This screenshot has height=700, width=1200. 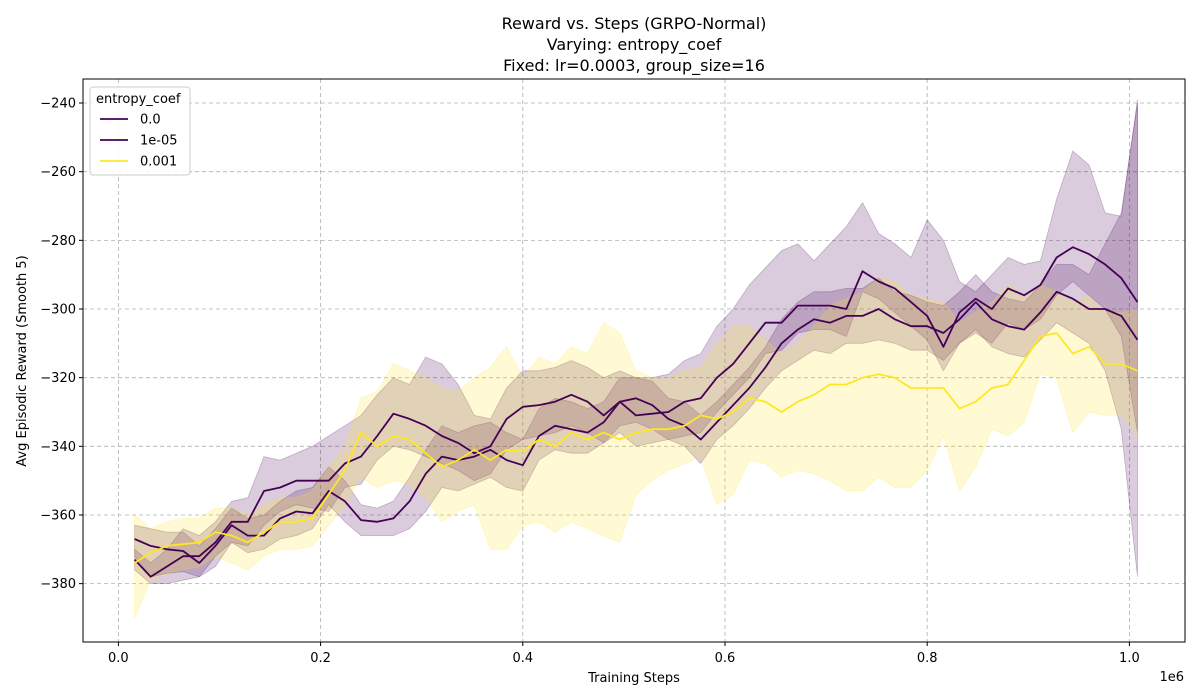 I want to click on x-tick-label: 0.2, so click(x=320, y=658).